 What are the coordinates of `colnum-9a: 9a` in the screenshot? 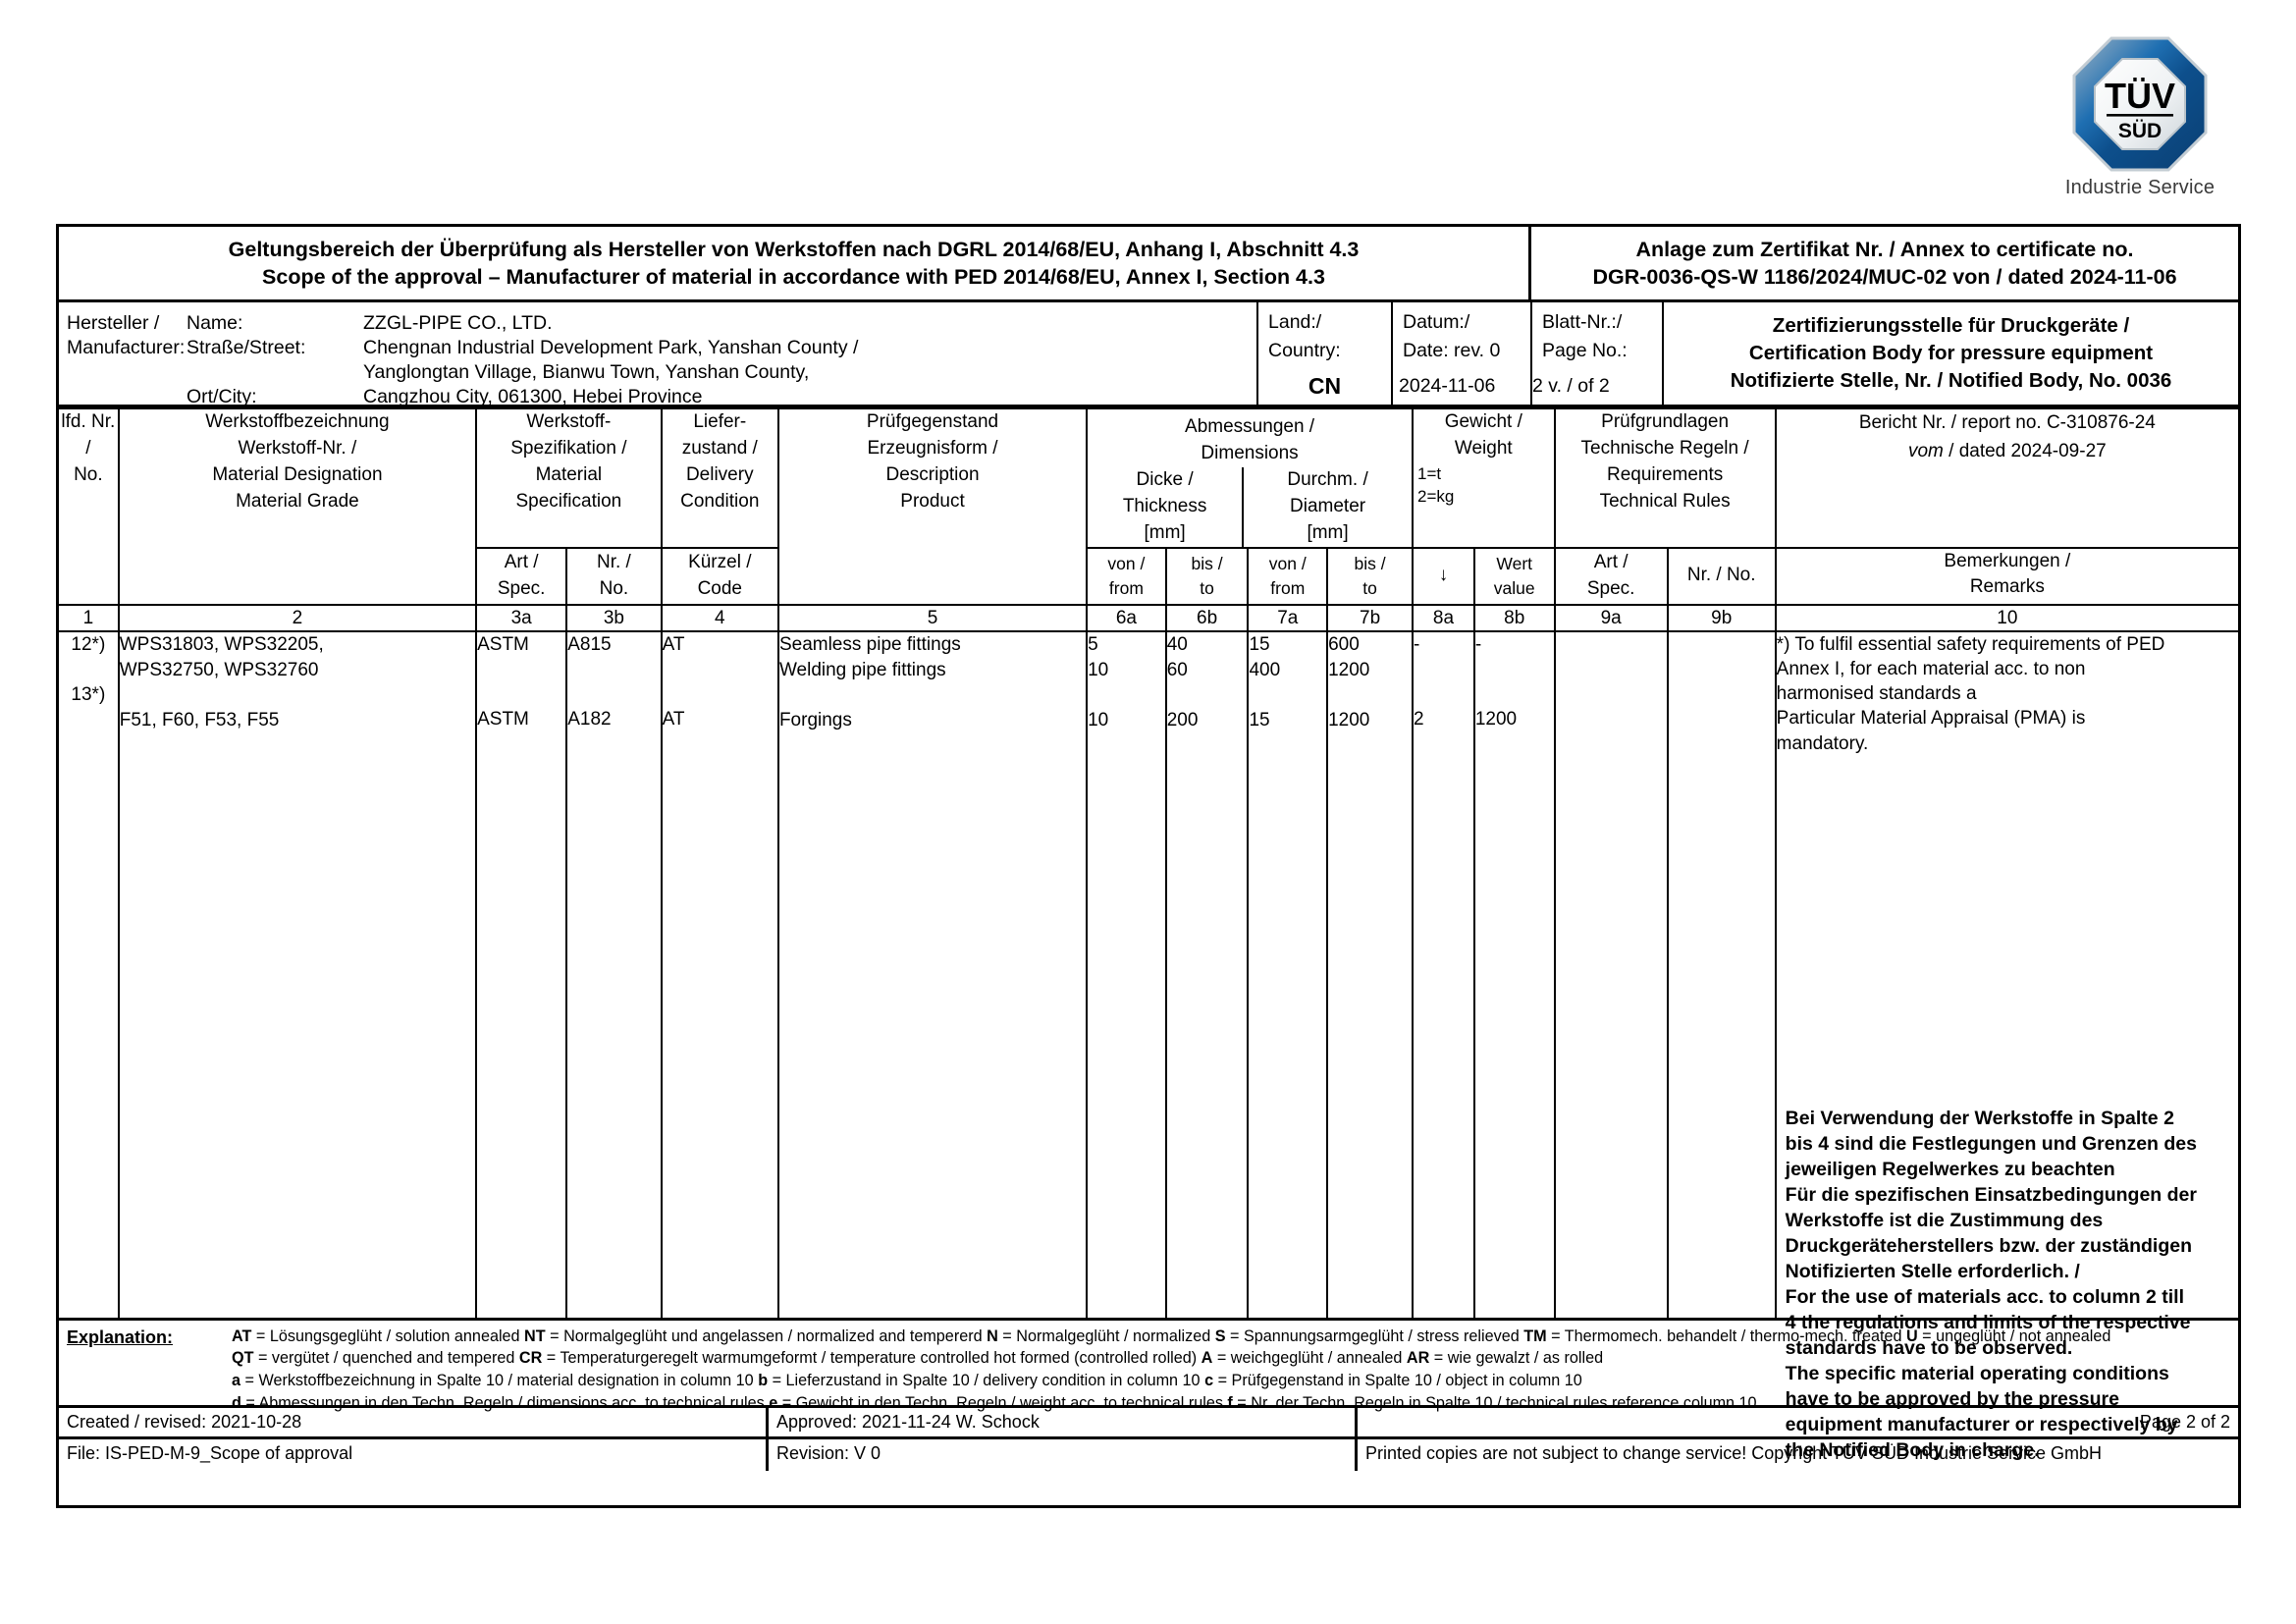 It's located at (1611, 617).